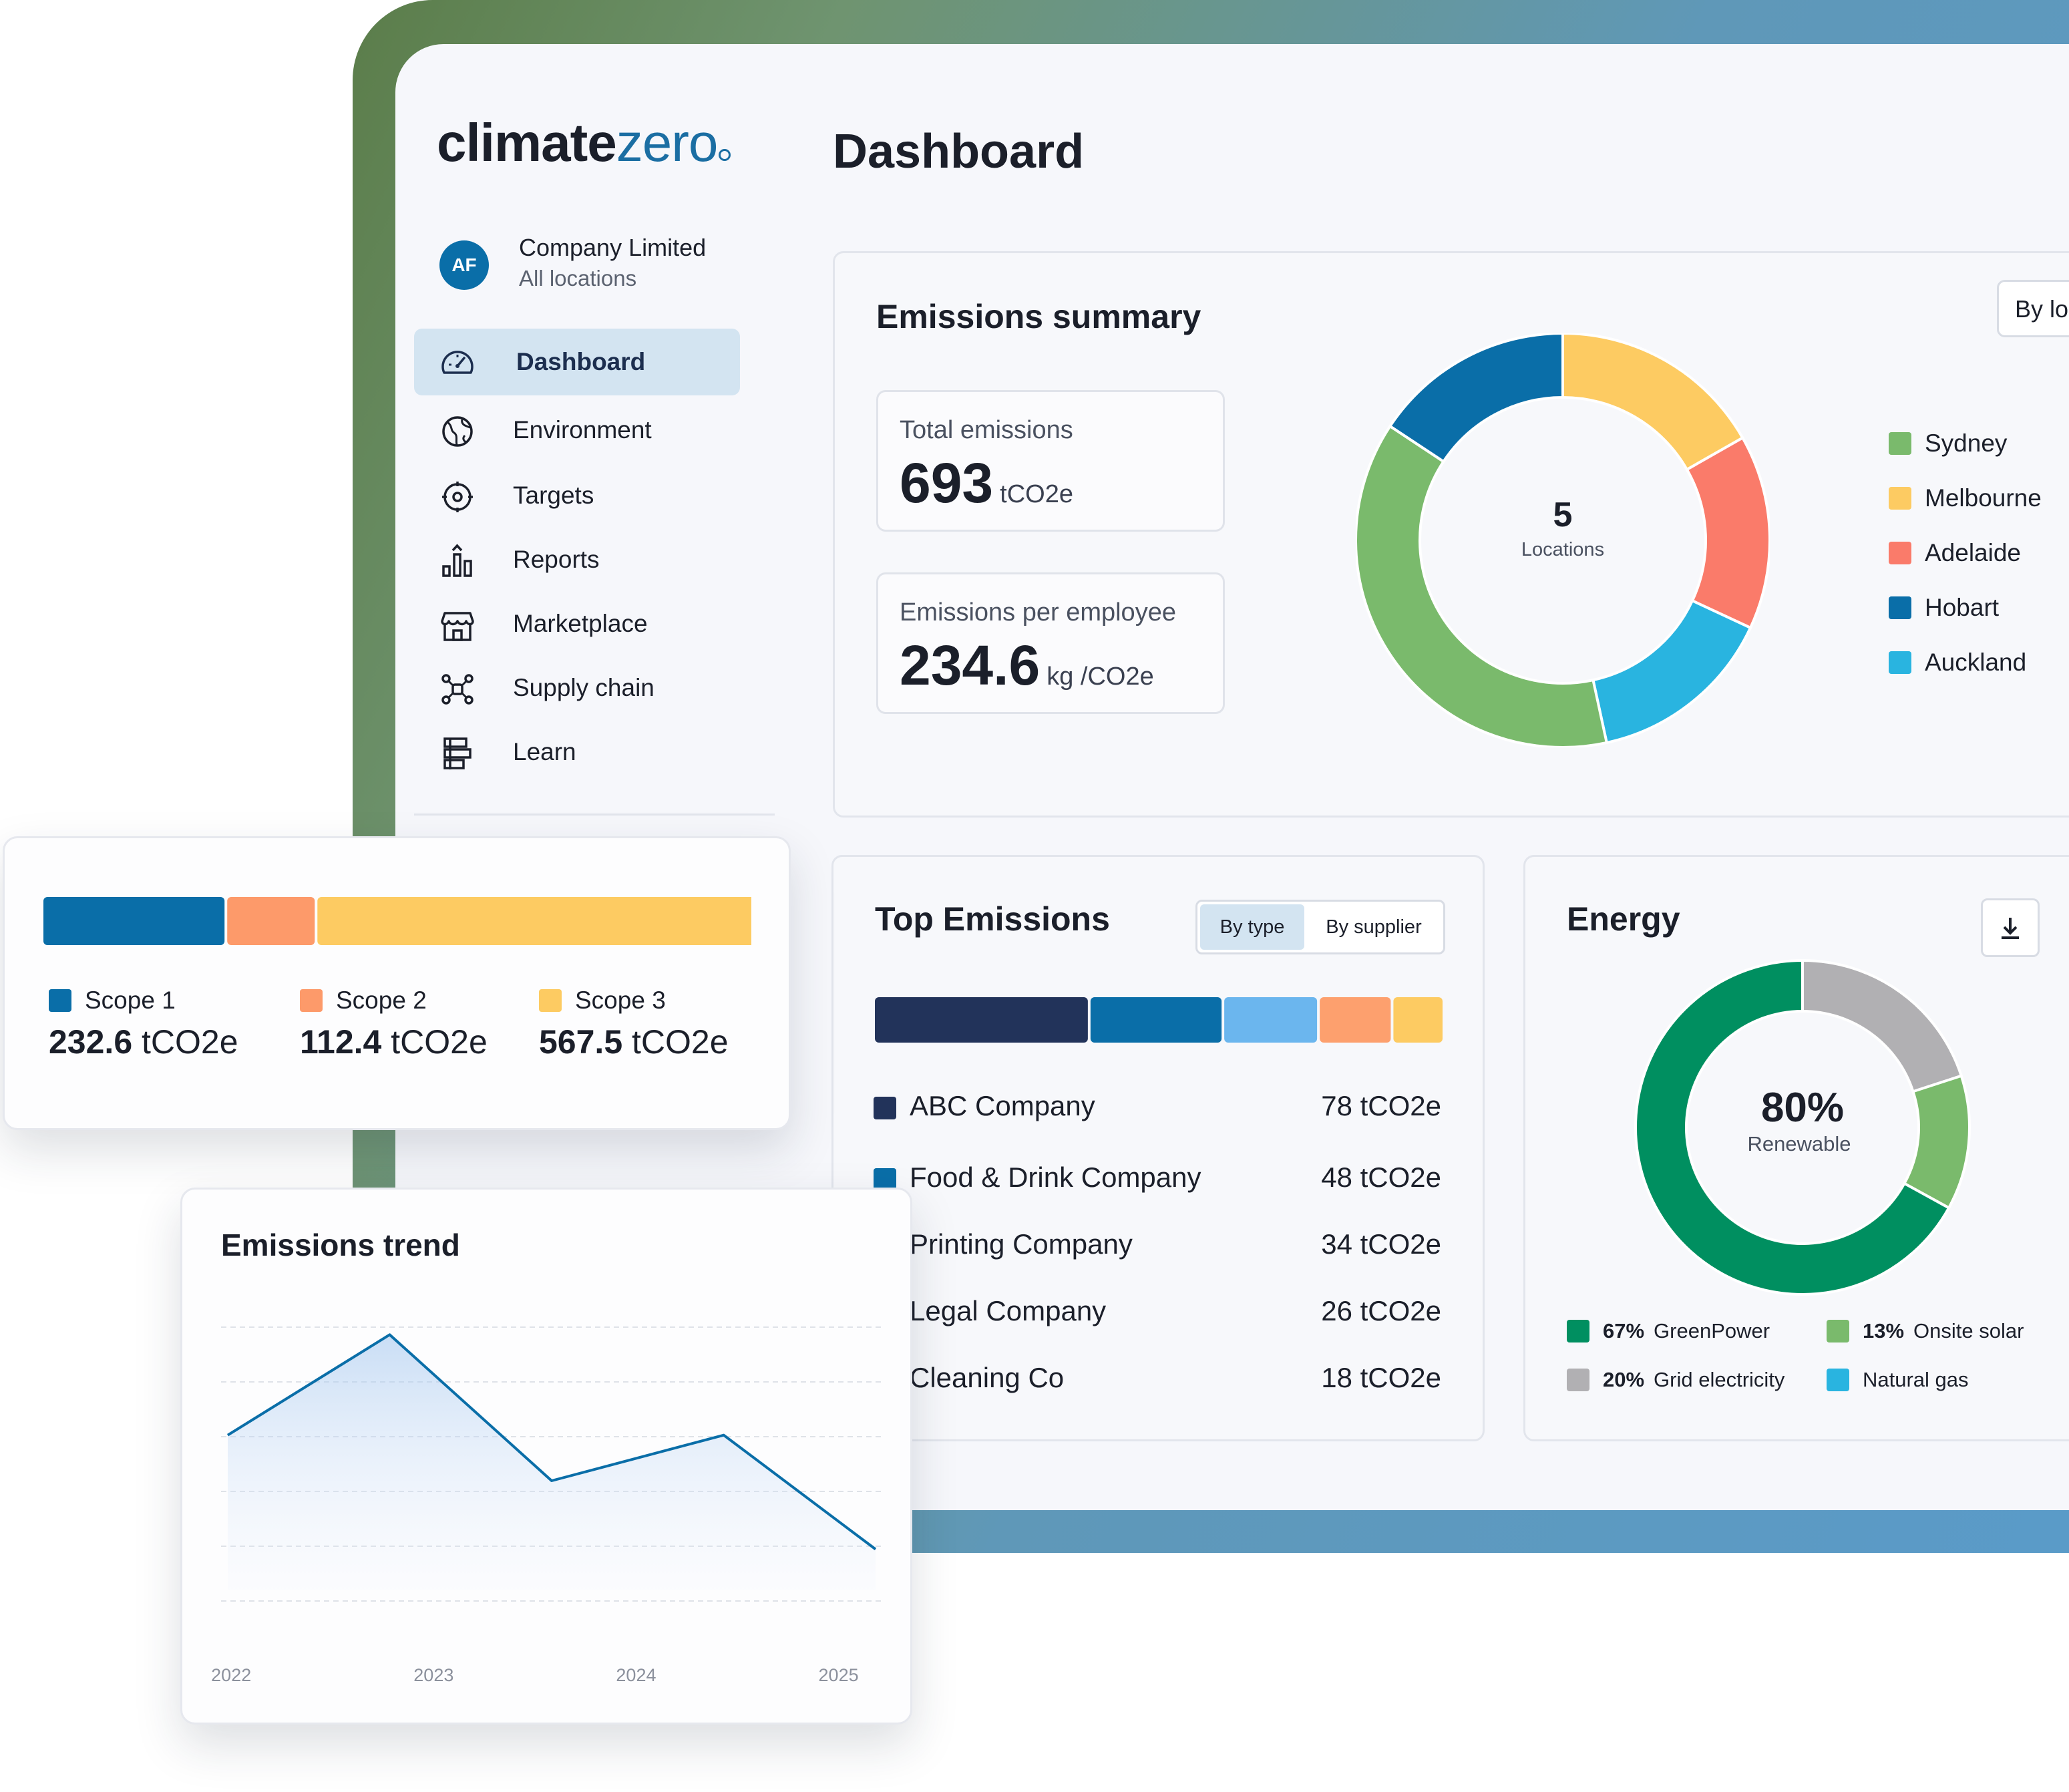  I want to click on donut-segment-greenpower, so click(1792, 1127).